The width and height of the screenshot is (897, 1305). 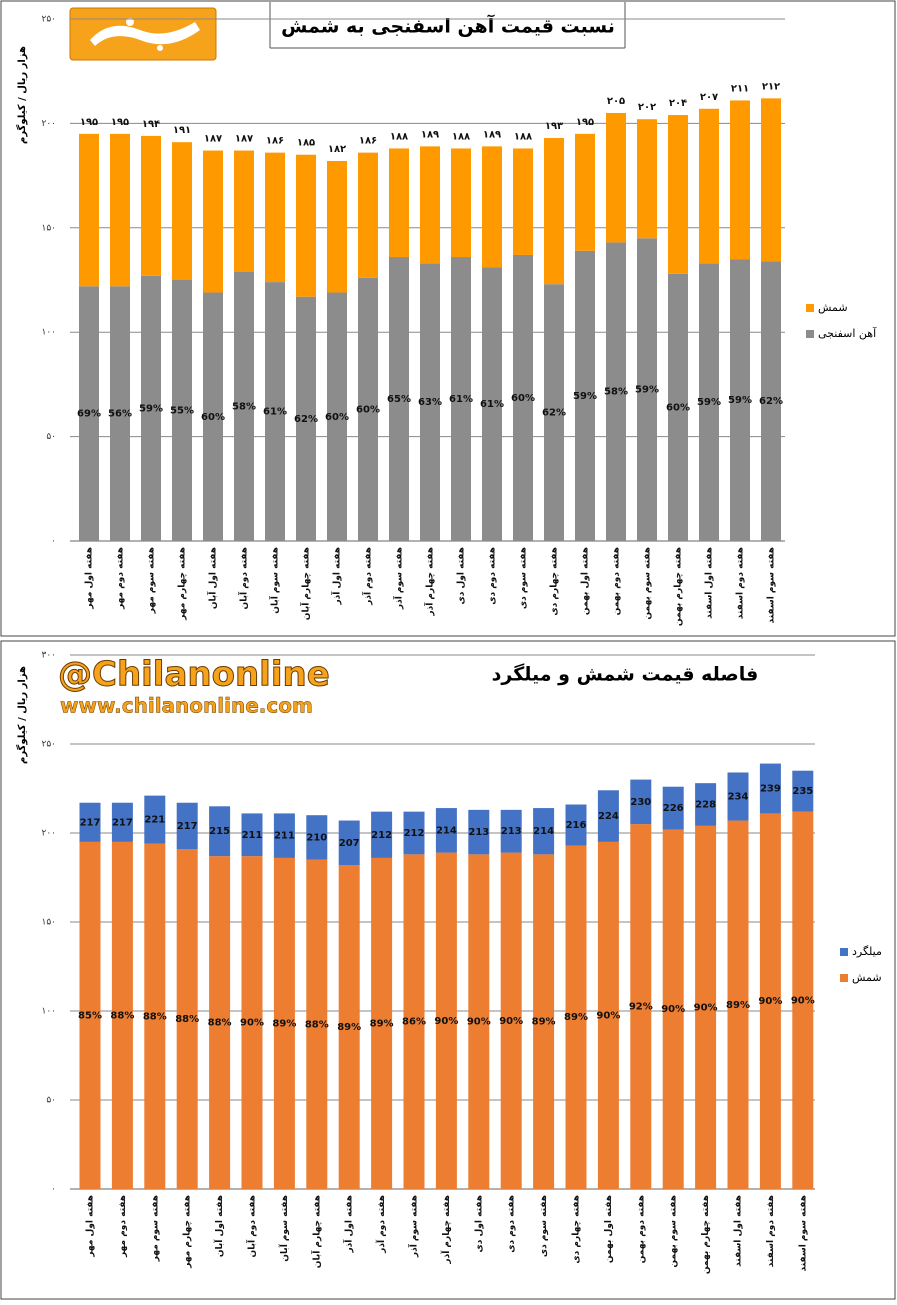 What do you see at coordinates (182, 130) in the screenshot?
I see `total-label: ۱۹۱` at bounding box center [182, 130].